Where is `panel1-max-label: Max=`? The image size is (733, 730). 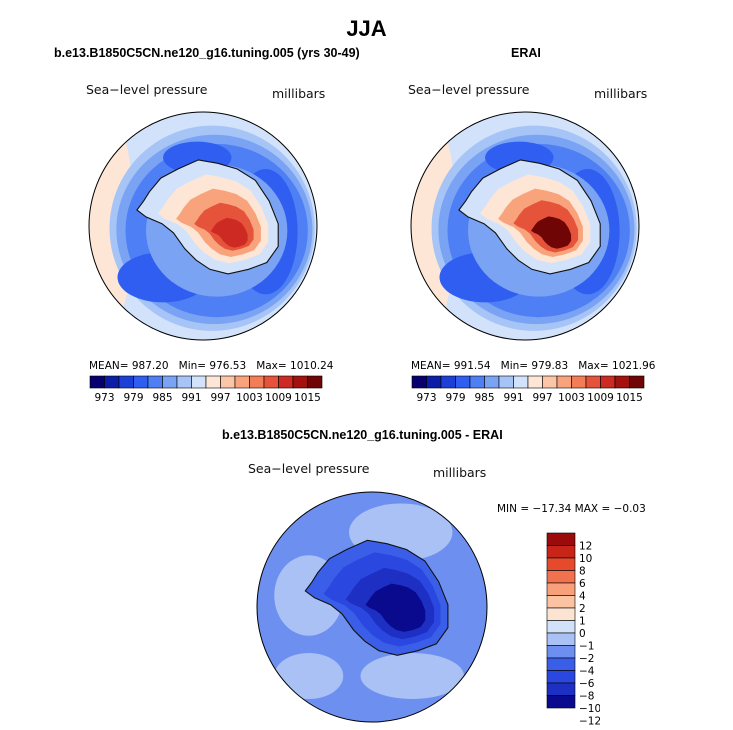 panel1-max-label: Max= is located at coordinates (271, 366).